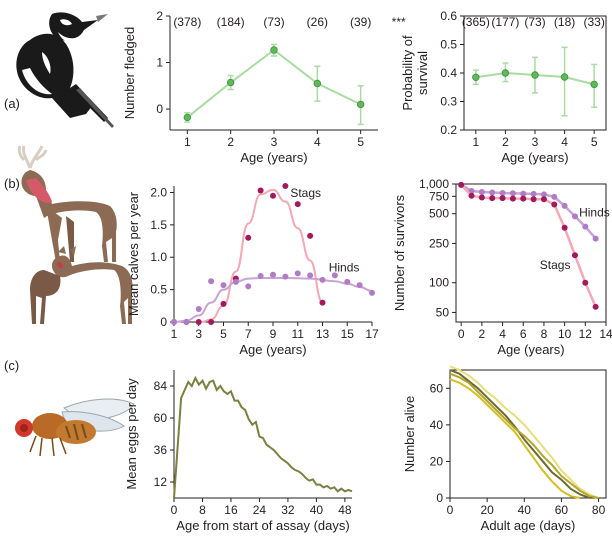 This screenshot has height=539, width=612. What do you see at coordinates (593, 22) in the screenshot?
I see `sample-size-label: (33)` at bounding box center [593, 22].